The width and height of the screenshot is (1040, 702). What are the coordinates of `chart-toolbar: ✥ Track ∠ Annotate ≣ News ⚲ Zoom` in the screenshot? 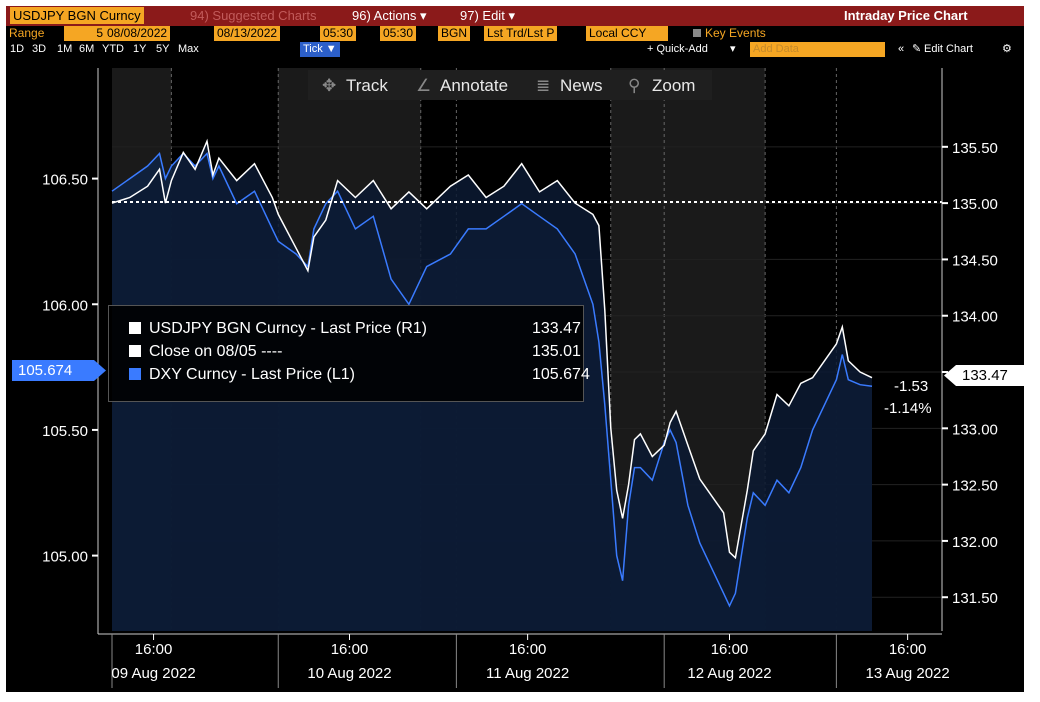 It's located at (510, 85).